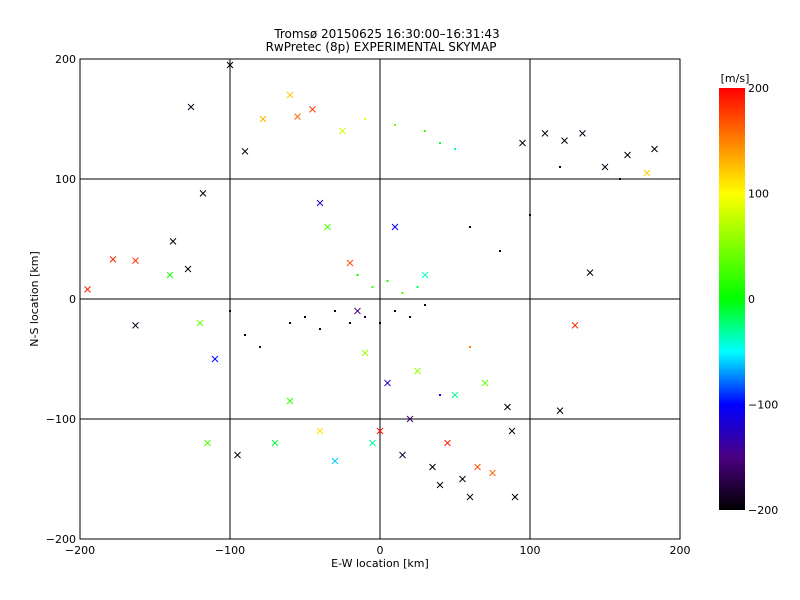 This screenshot has height=600, width=800. I want to click on chart-title: Tromsø 20150625 16:30:00–16:31:43, so click(386, 34).